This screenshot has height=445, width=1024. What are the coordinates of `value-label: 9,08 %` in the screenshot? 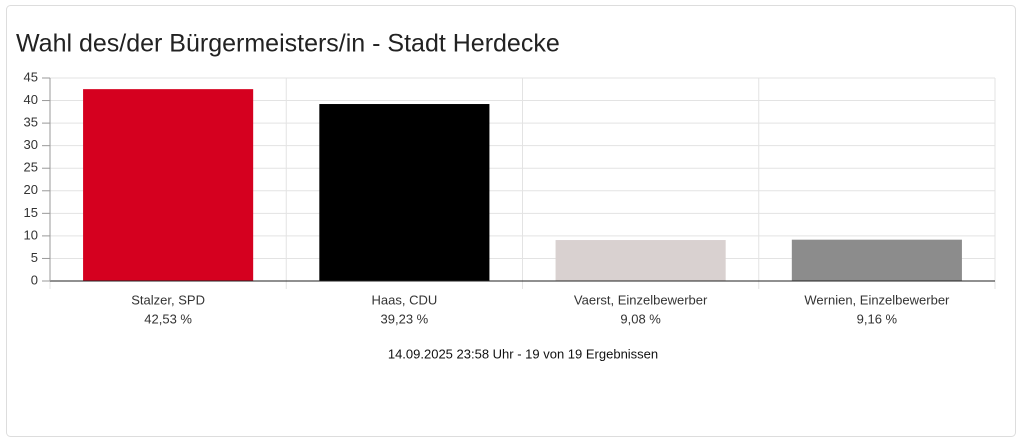 It's located at (640, 318).